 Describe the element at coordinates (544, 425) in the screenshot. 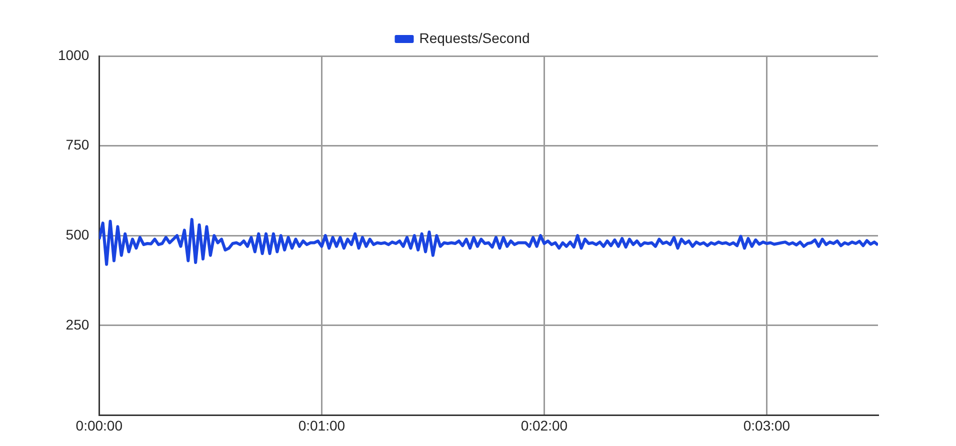

I see `x-tick-label: 0:02:00` at that location.